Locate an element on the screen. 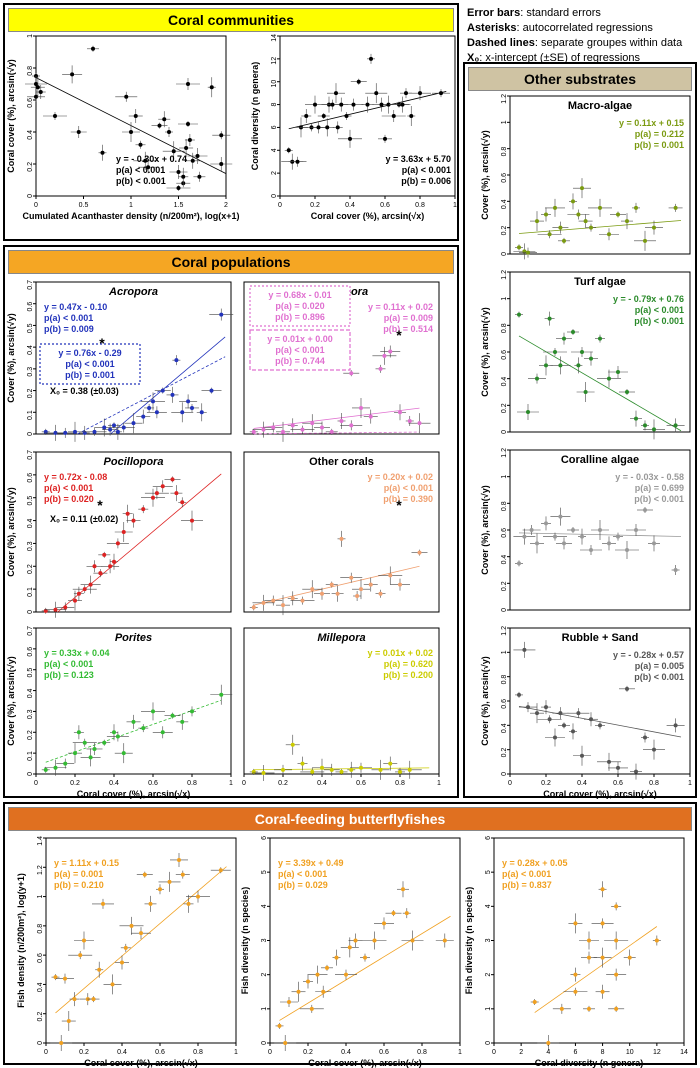 Image resolution: width=700 pixels, height=1068 pixels. regression-annotation: y = - 0.28x + 0.57 is located at coordinates (648, 655).